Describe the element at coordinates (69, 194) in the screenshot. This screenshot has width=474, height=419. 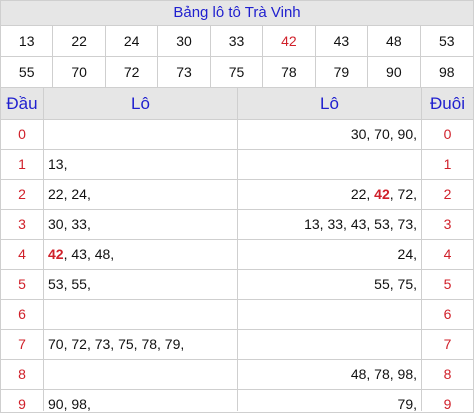
I see `lo-left-cell: 22, 24,` at that location.